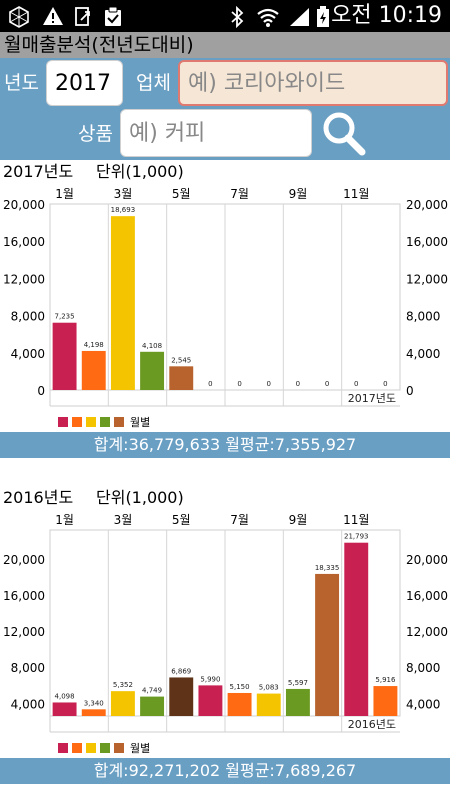 This screenshot has width=450, height=800. What do you see at coordinates (423, 354) in the screenshot?
I see `y-tick-label-right: 4,000` at bounding box center [423, 354].